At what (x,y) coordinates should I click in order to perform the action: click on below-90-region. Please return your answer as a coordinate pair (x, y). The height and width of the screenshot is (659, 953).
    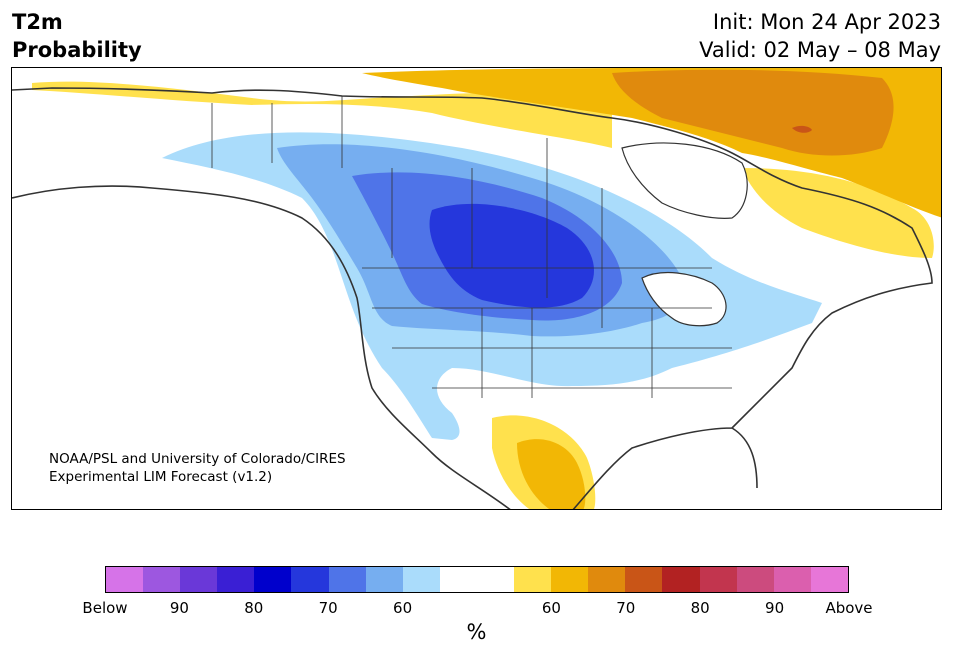
    Looking at the image, I should click on (511, 255).